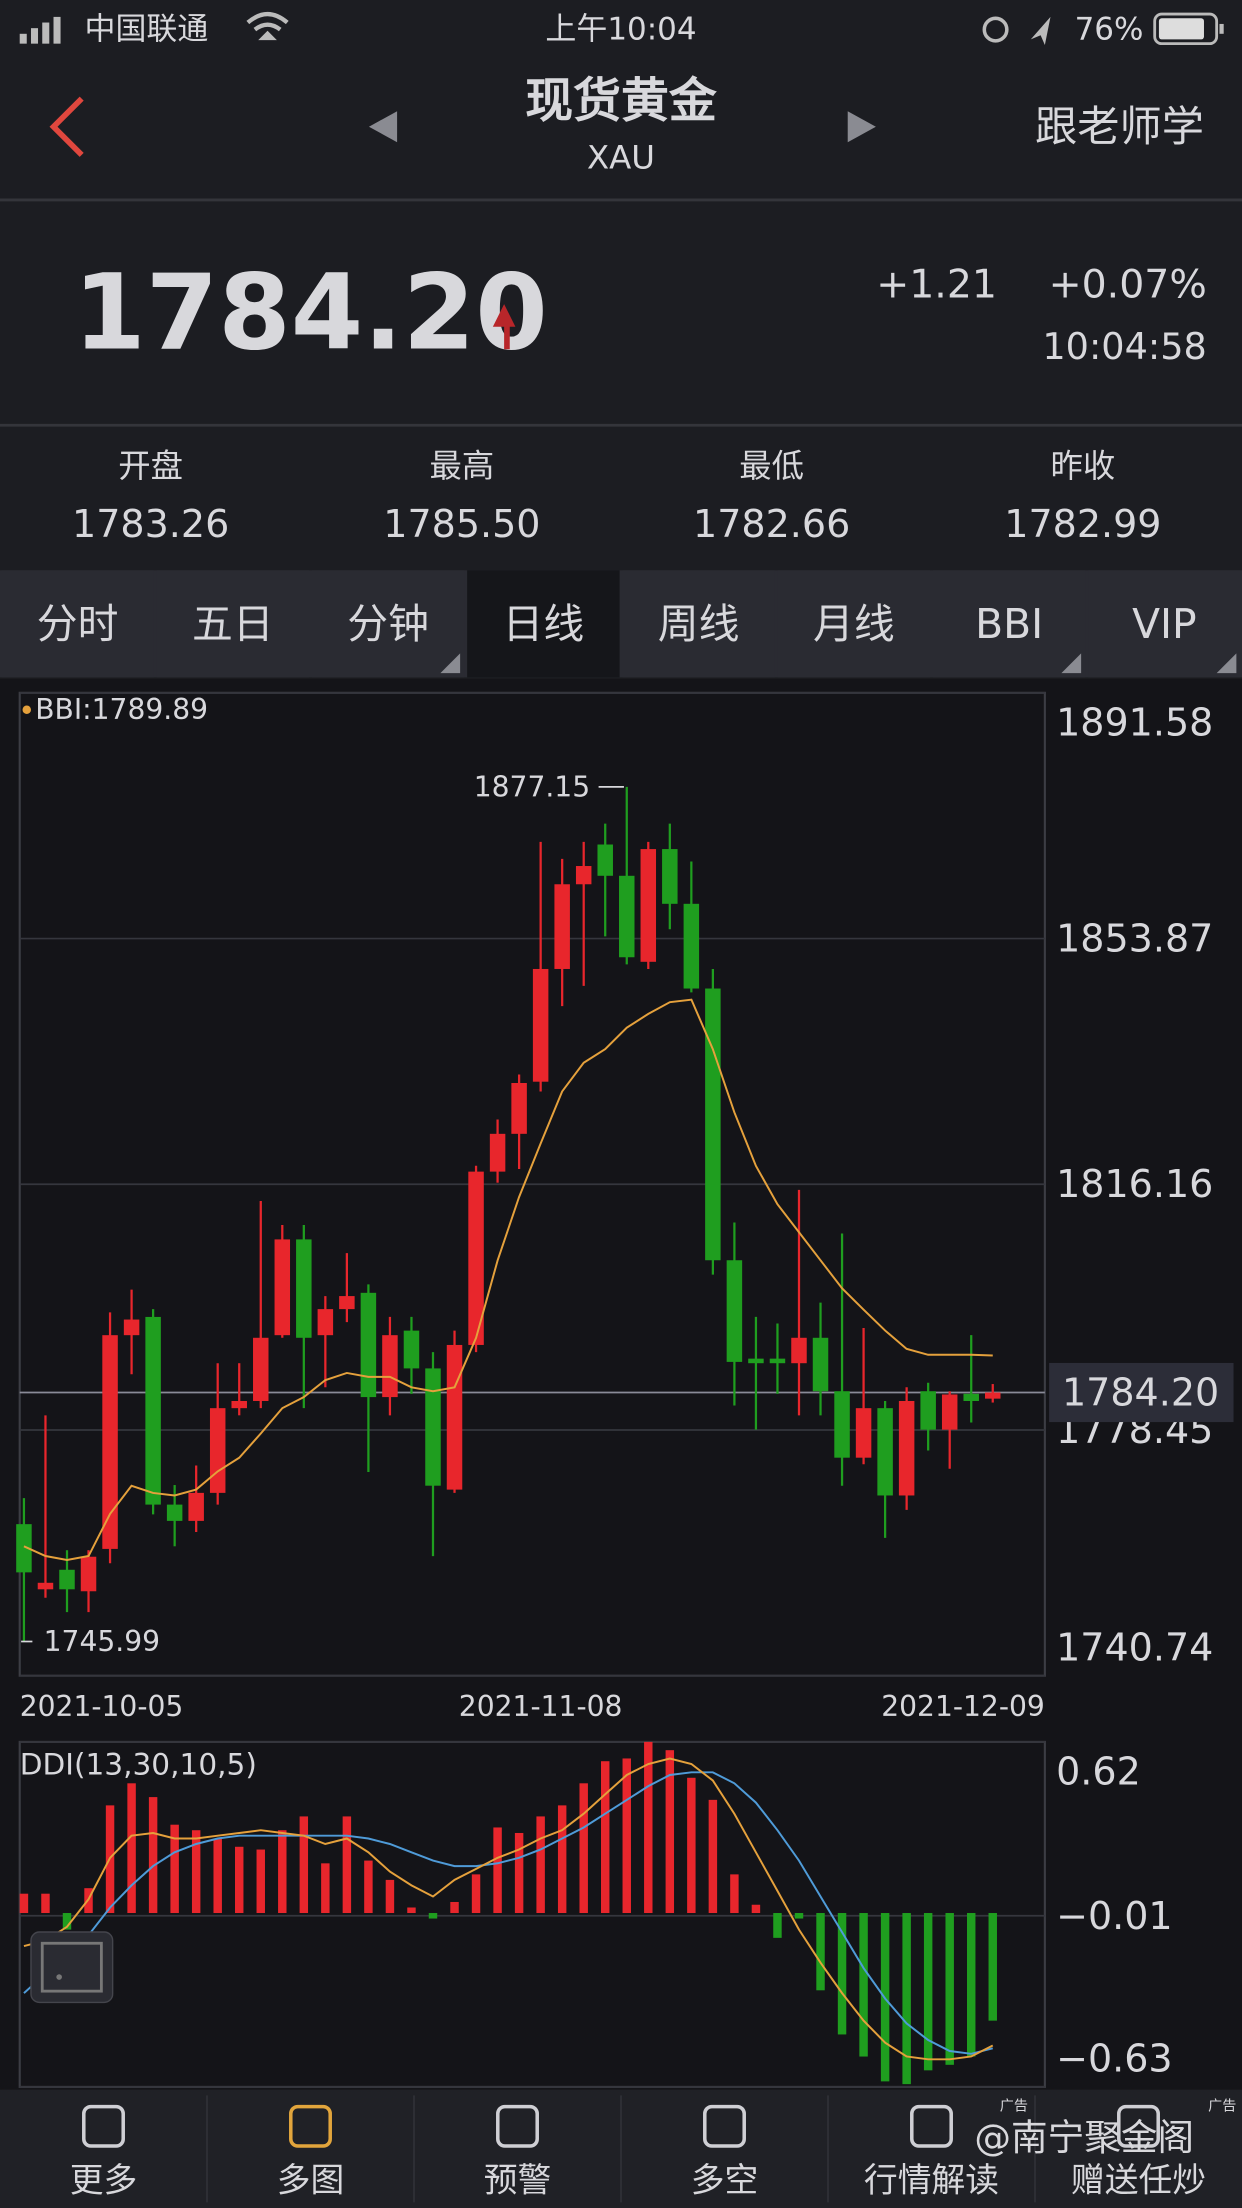 The height and width of the screenshot is (2208, 1242). What do you see at coordinates (616, 496) in the screenshot?
I see `stats-row: 开盘 1783.26 最高 1785.50 最低 1782.66 昨收 1782.99` at bounding box center [616, 496].